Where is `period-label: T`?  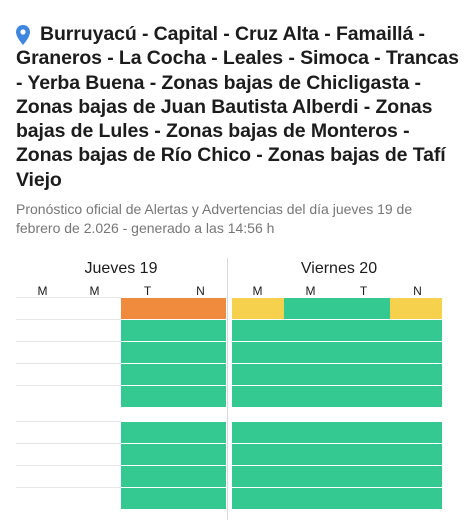
period-label: T is located at coordinates (147, 291).